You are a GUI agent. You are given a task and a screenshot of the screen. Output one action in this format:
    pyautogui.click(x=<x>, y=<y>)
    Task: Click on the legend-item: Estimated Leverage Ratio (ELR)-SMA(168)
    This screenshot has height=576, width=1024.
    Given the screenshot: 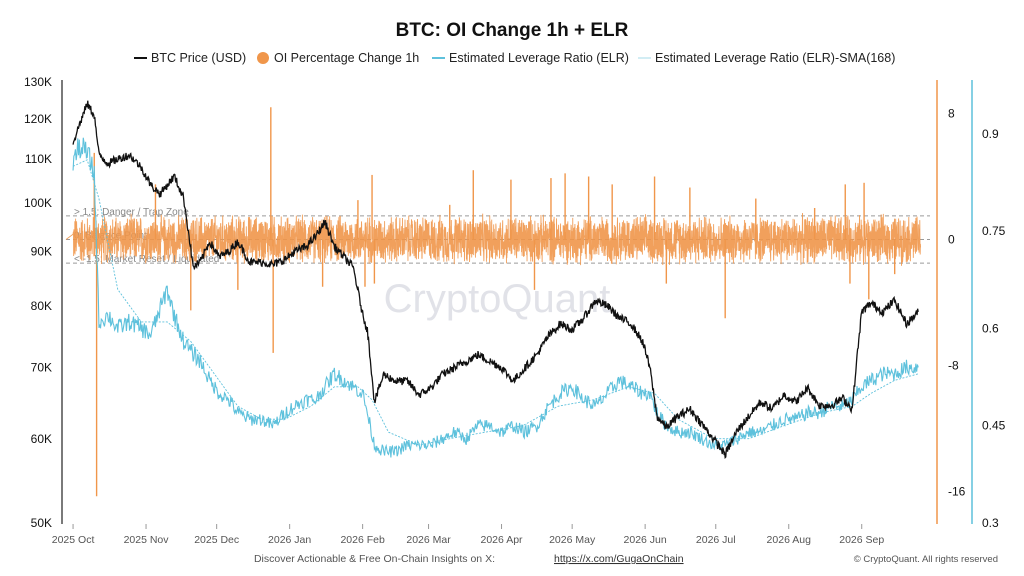 What is the action you would take?
    pyautogui.click(x=766, y=58)
    